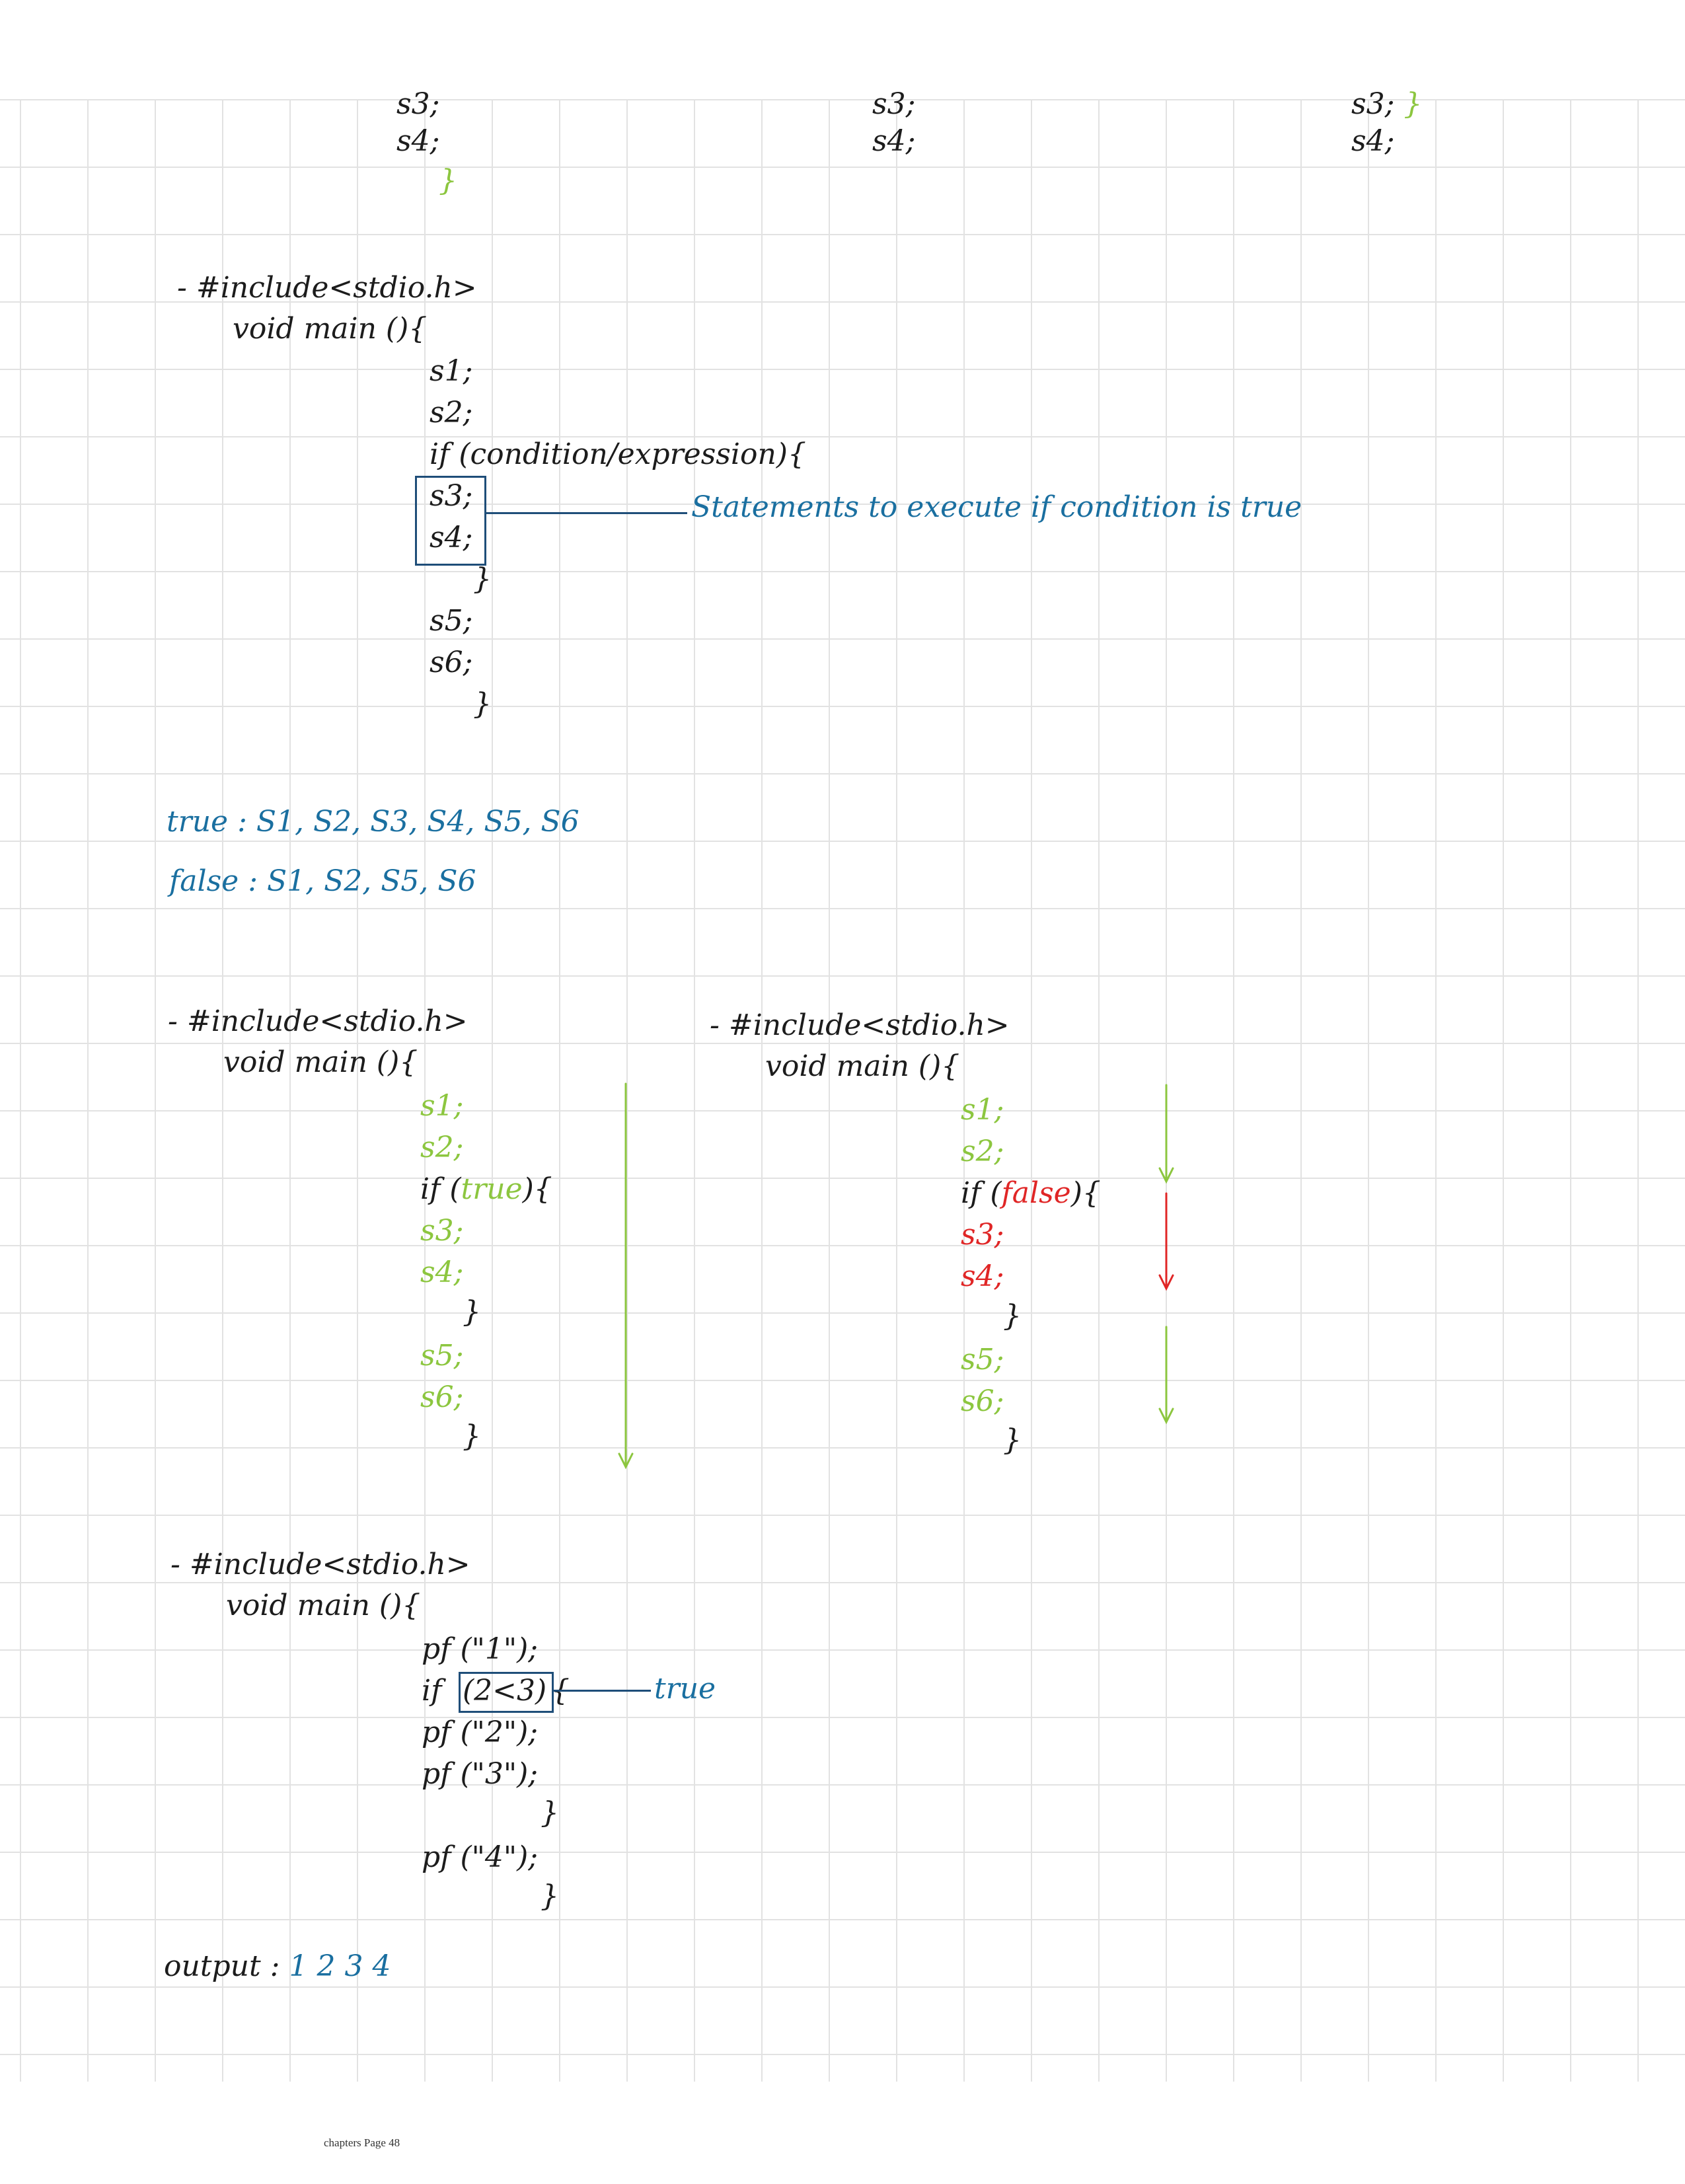 This screenshot has width=1685, height=2184. I want to click on output-value: 1 2 3 4, so click(340, 1966).